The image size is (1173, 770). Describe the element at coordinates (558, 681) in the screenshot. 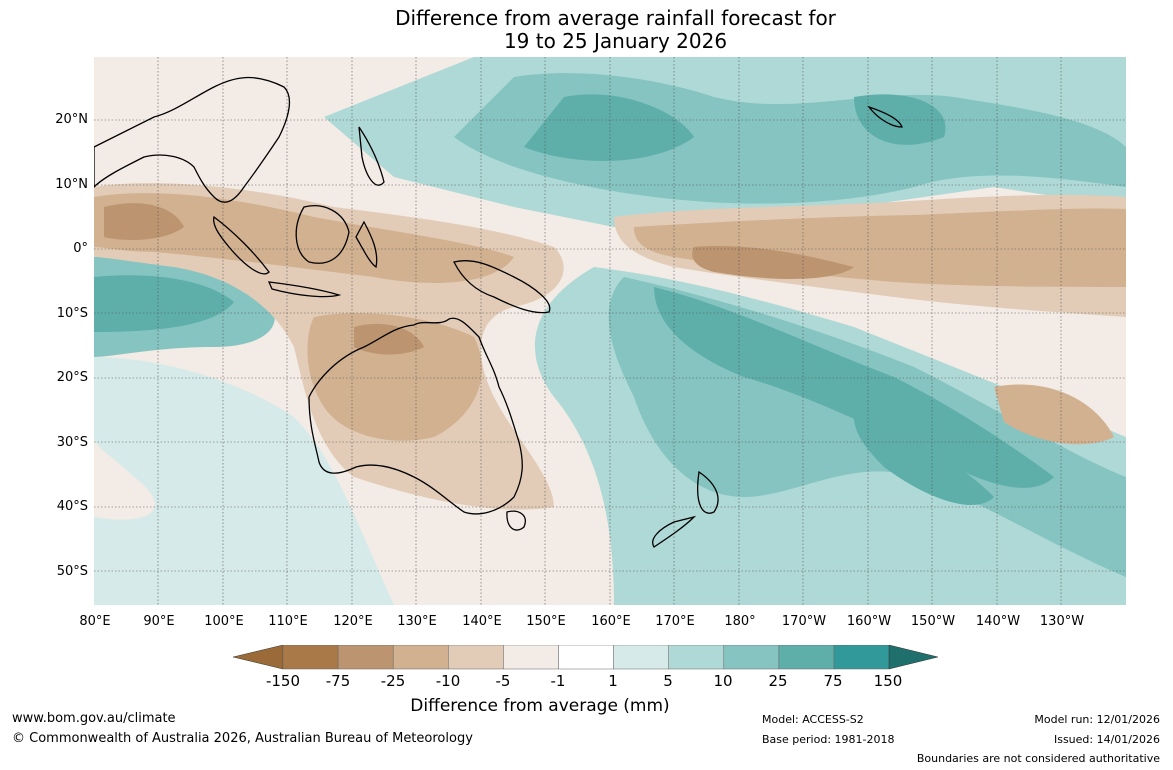

I see `colorbar-tick: -1` at that location.